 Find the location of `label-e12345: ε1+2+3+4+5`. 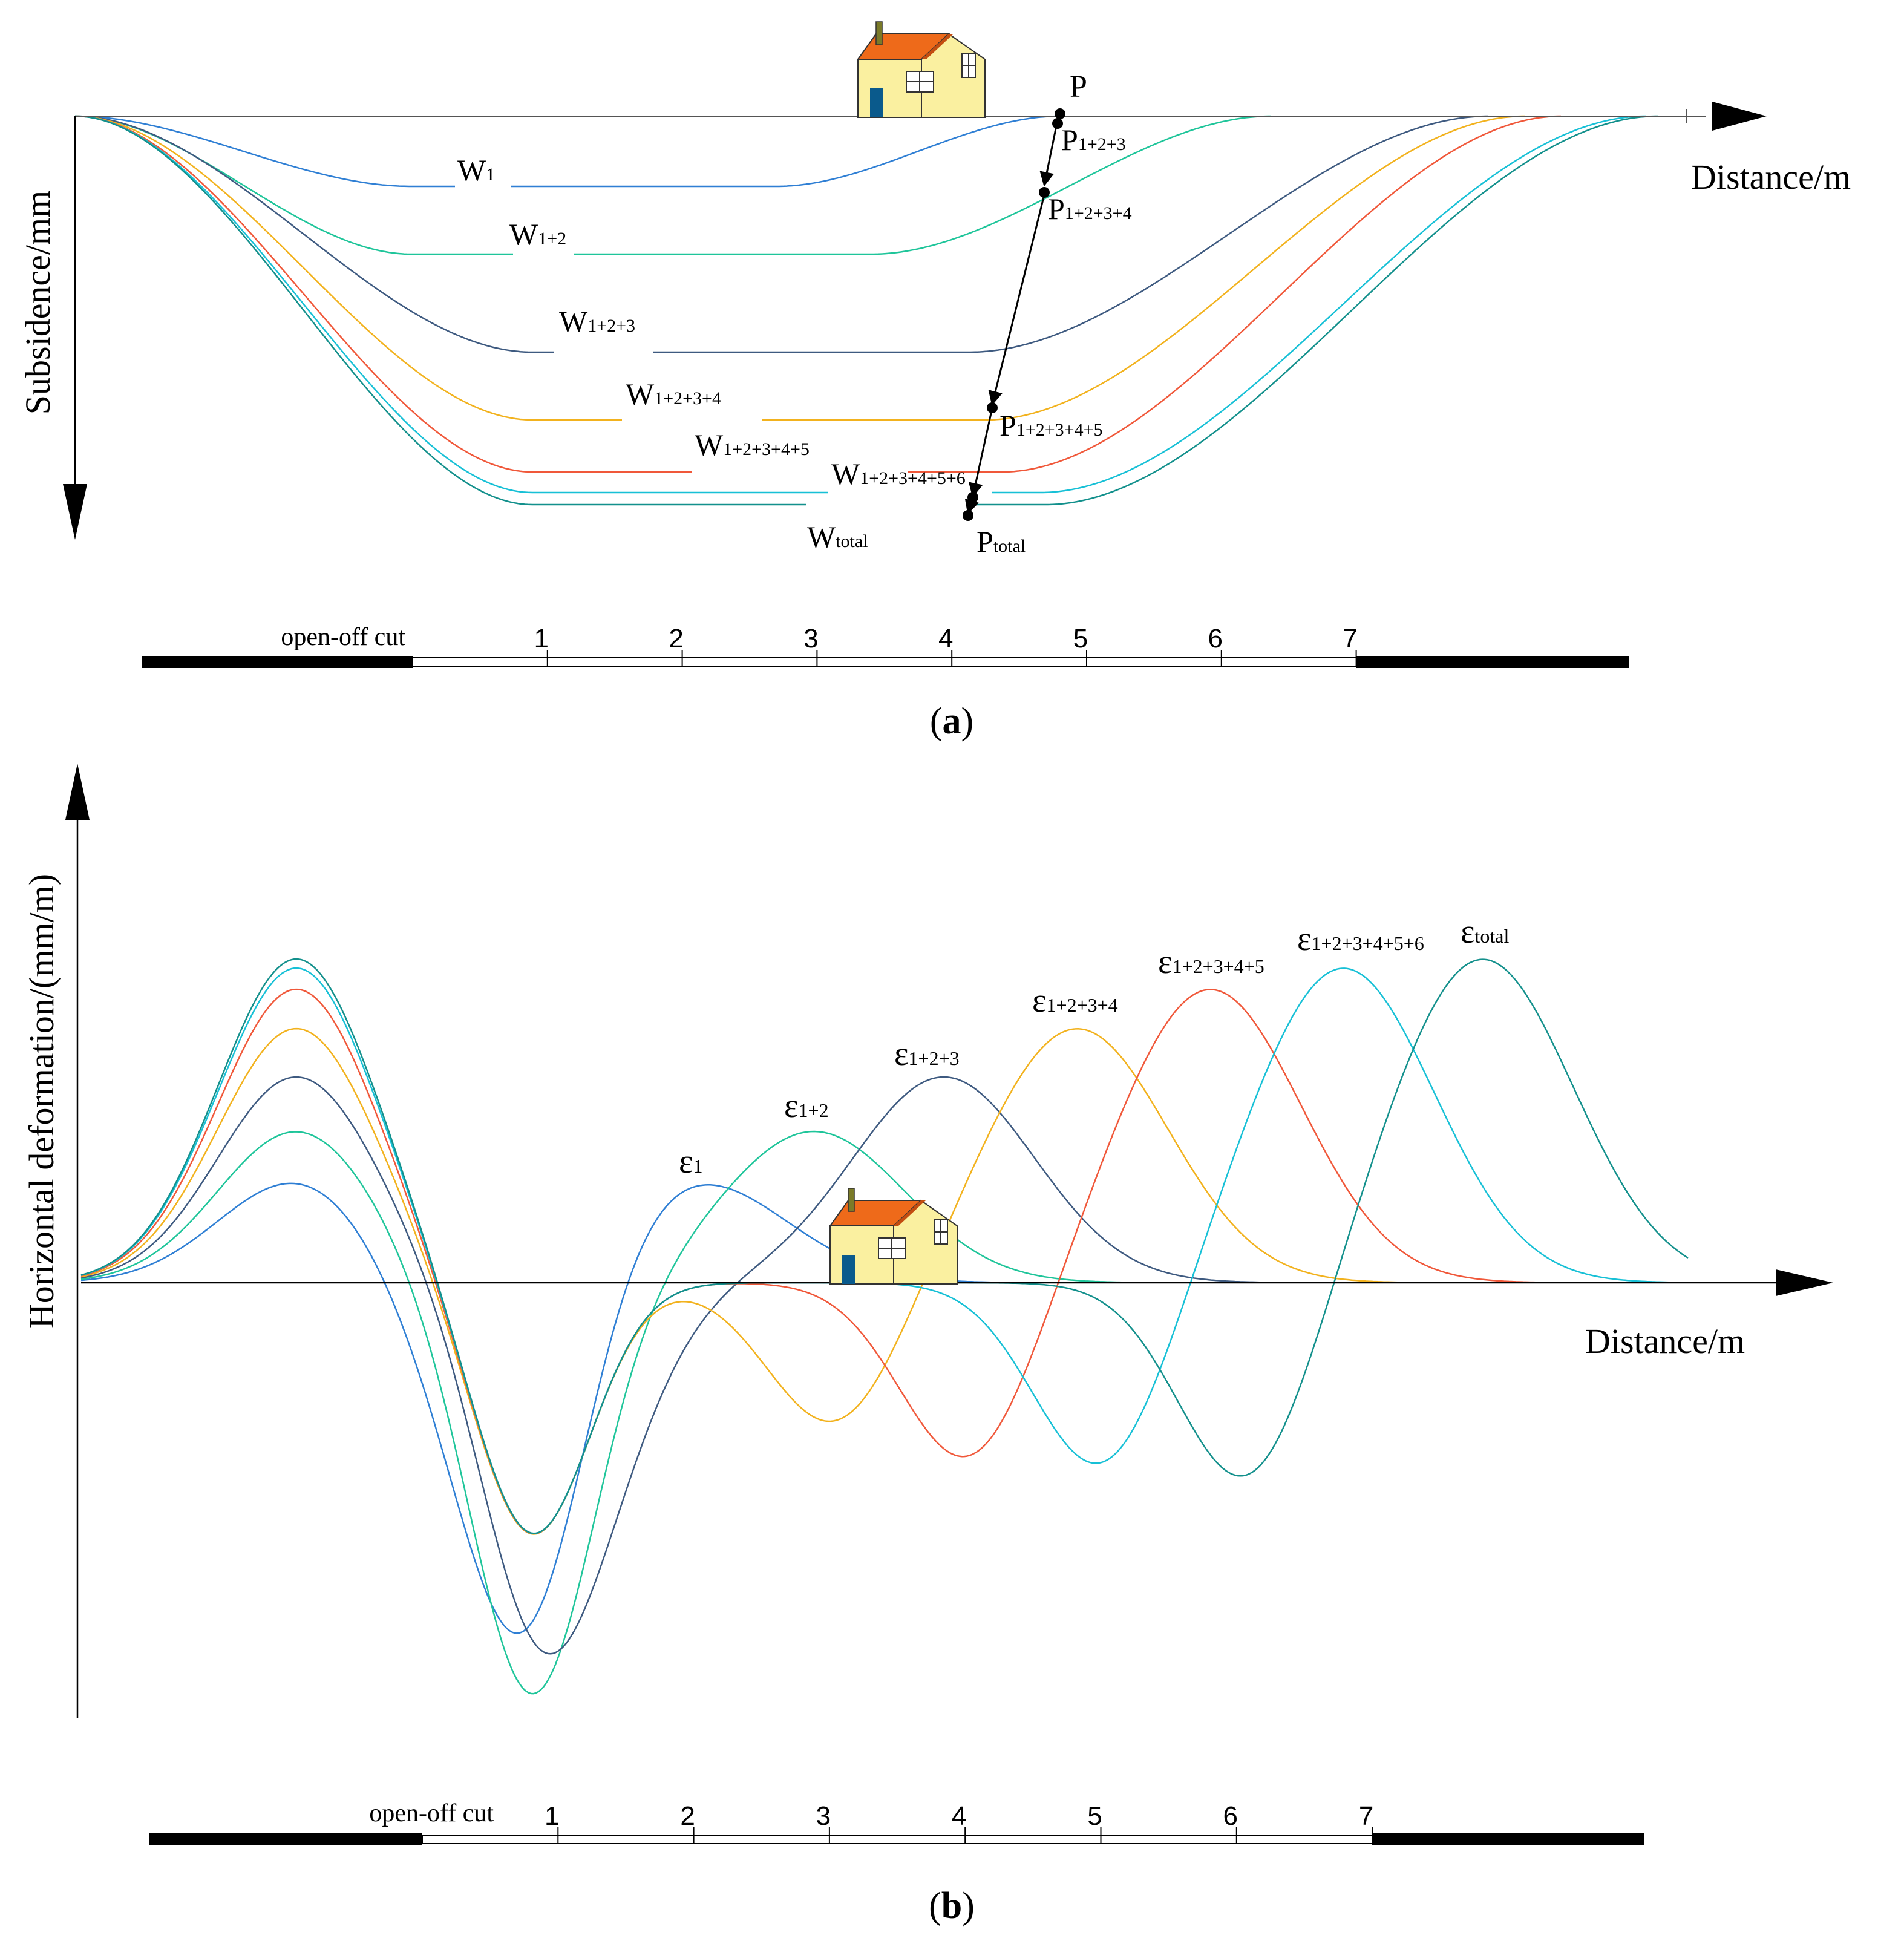

label-e12345: ε1+2+3+4+5 is located at coordinates (1211, 962).